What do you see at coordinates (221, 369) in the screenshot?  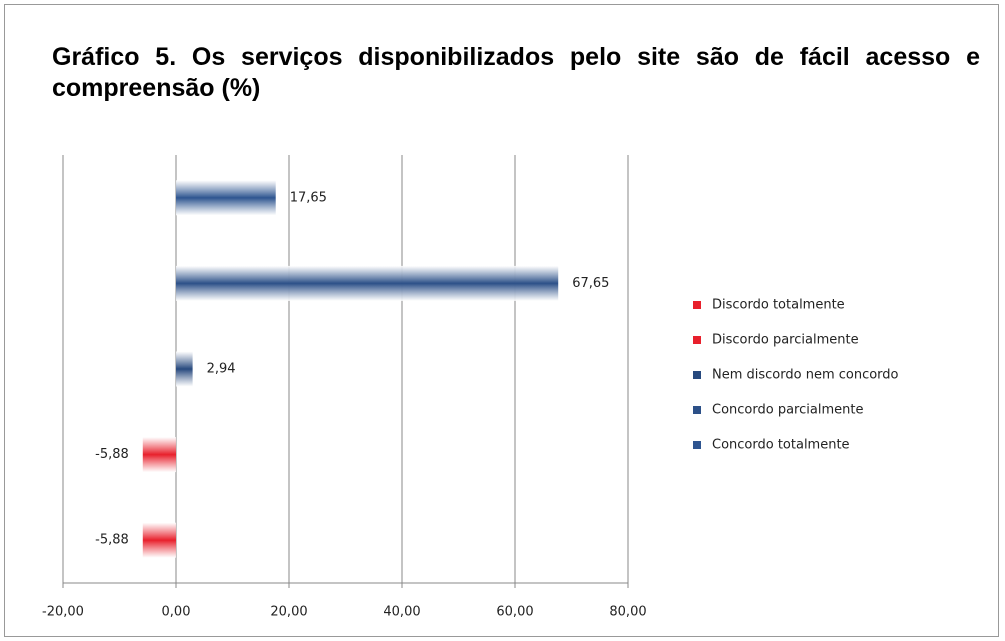 I see `data-label: 2,94` at bounding box center [221, 369].